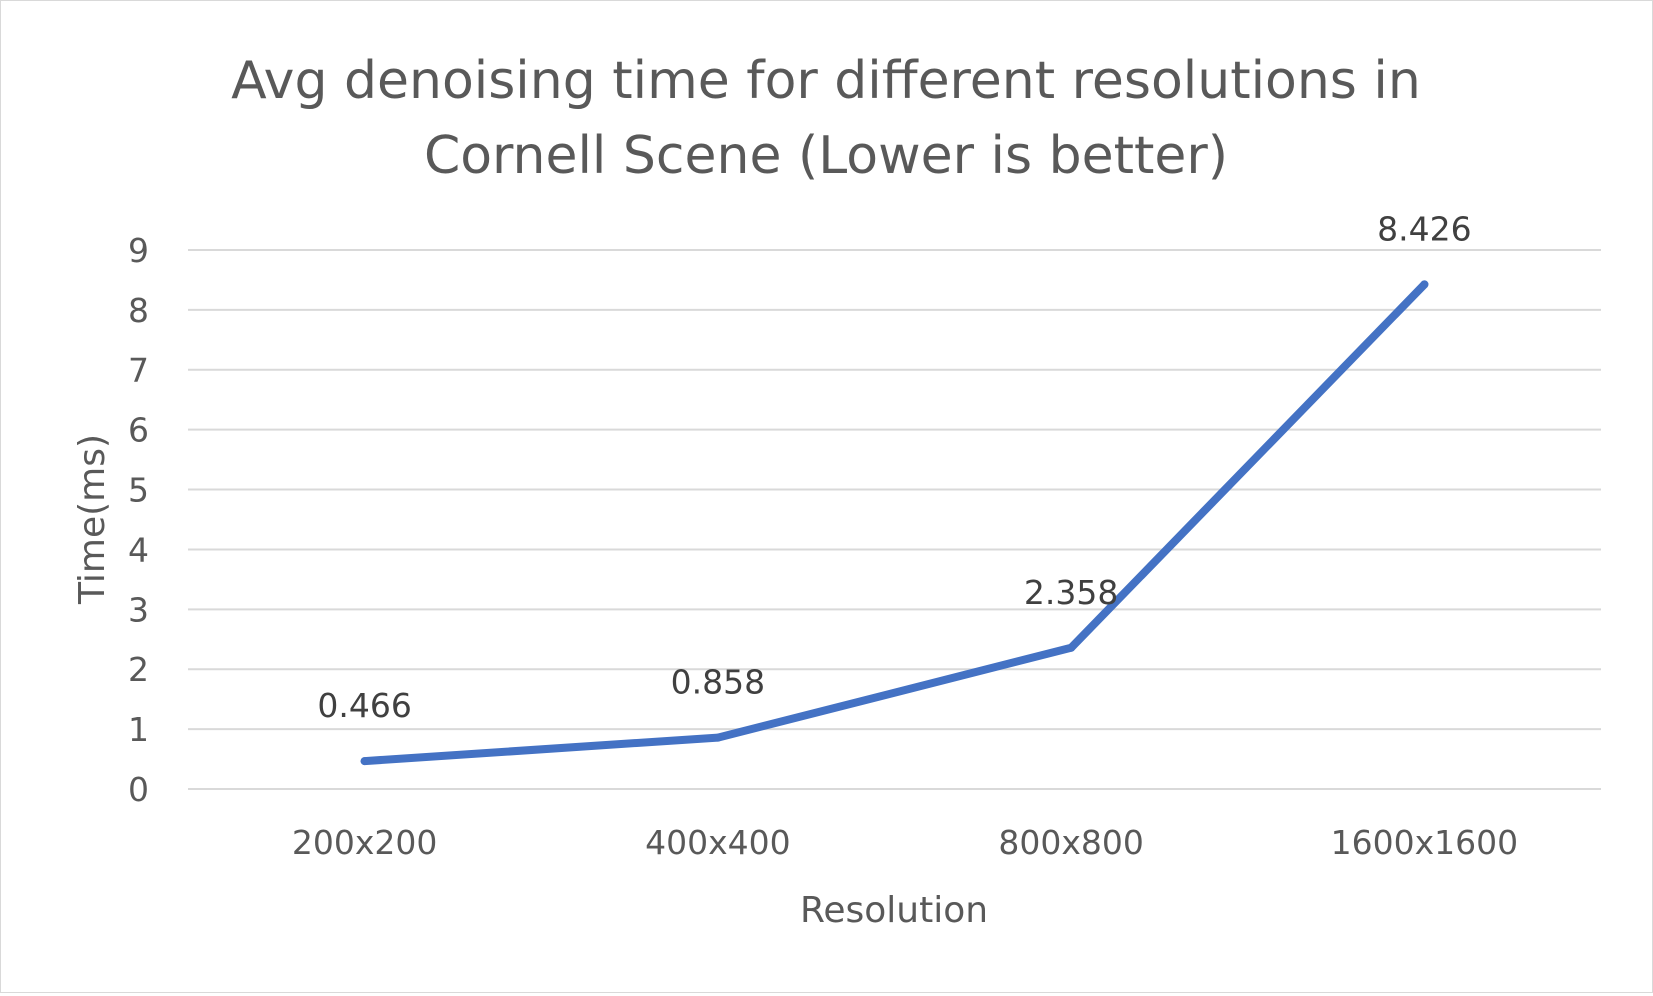 Image resolution: width=1653 pixels, height=996 pixels. What do you see at coordinates (1071, 842) in the screenshot?
I see `x-tick-label-2: 800x800` at bounding box center [1071, 842].